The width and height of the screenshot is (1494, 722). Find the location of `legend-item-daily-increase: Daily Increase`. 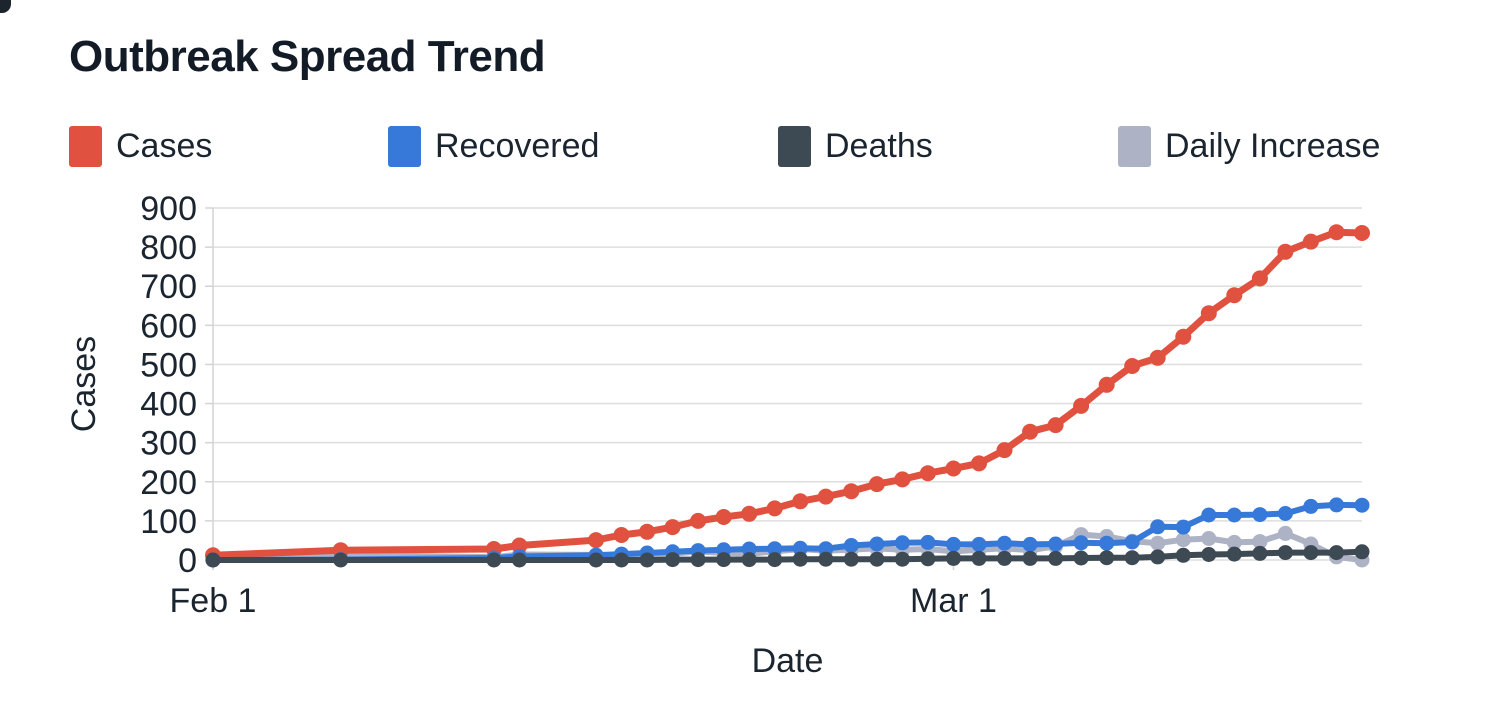

legend-item-daily-increase: Daily Increase is located at coordinates (1249, 146).